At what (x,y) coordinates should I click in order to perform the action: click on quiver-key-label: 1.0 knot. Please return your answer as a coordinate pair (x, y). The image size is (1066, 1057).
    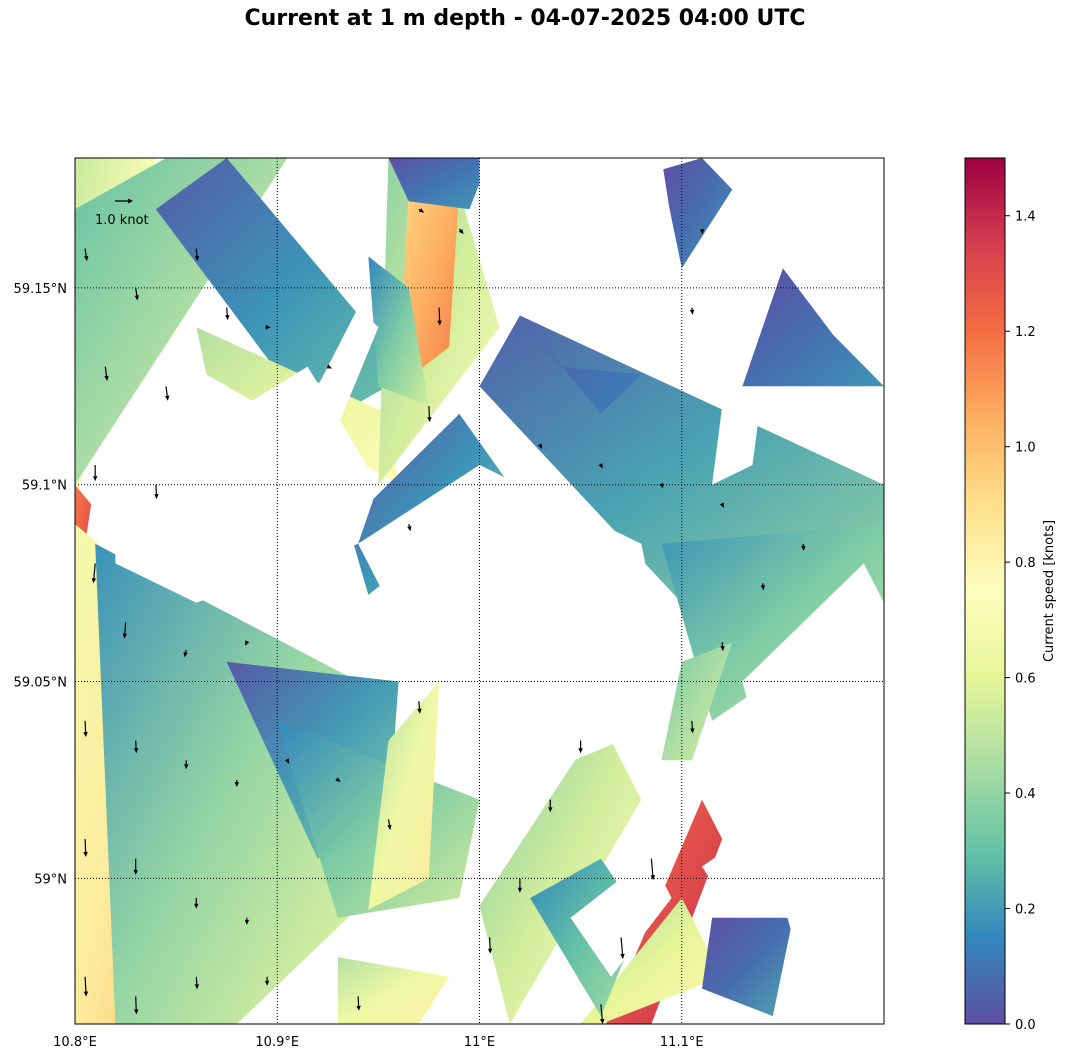
    Looking at the image, I should click on (122, 220).